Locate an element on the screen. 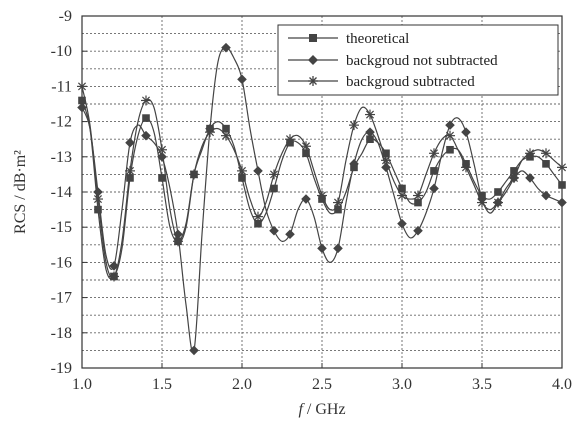  x-tick-label: 1.0 is located at coordinates (82, 384).